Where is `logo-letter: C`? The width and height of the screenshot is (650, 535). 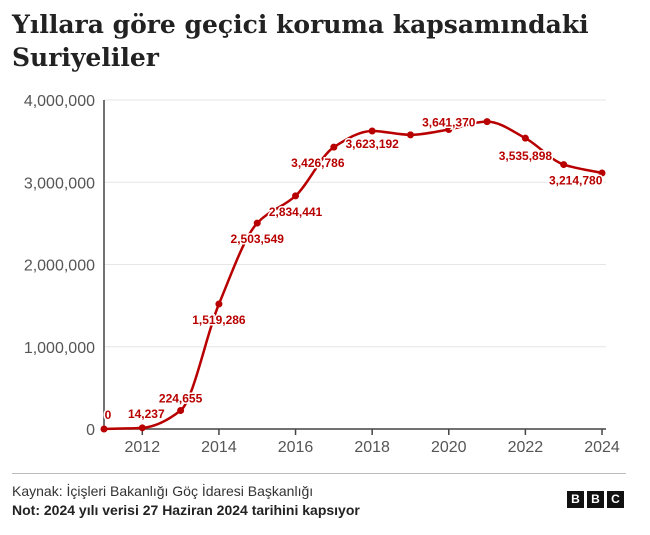
logo-letter: C is located at coordinates (615, 499).